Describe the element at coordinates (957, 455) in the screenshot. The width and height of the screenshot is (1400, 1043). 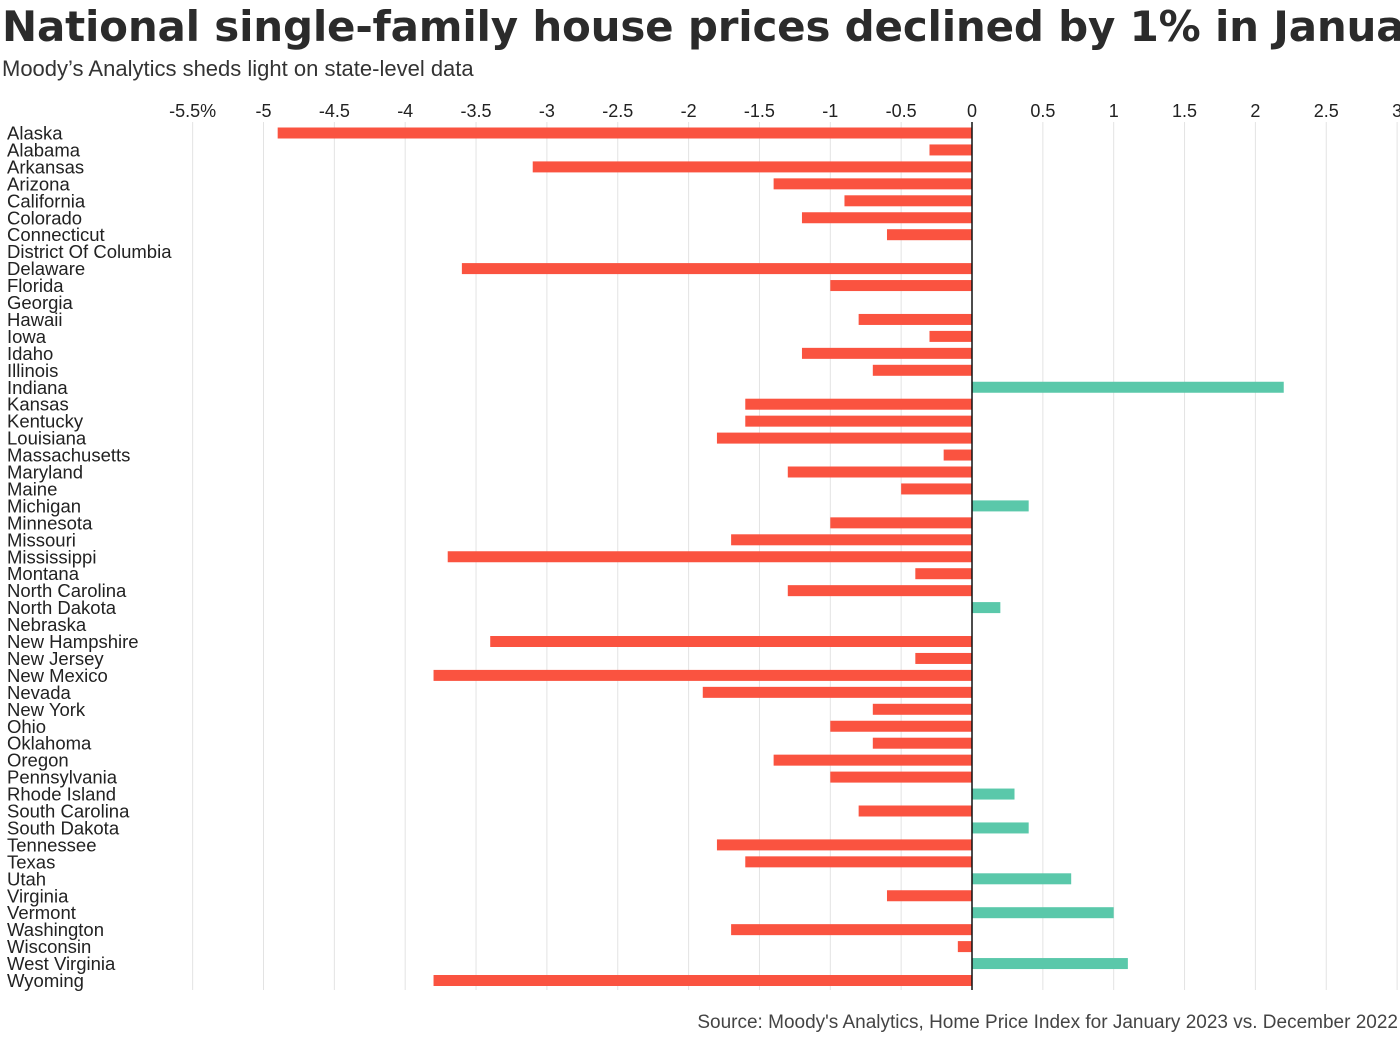
I see `bar-massachusetts` at that location.